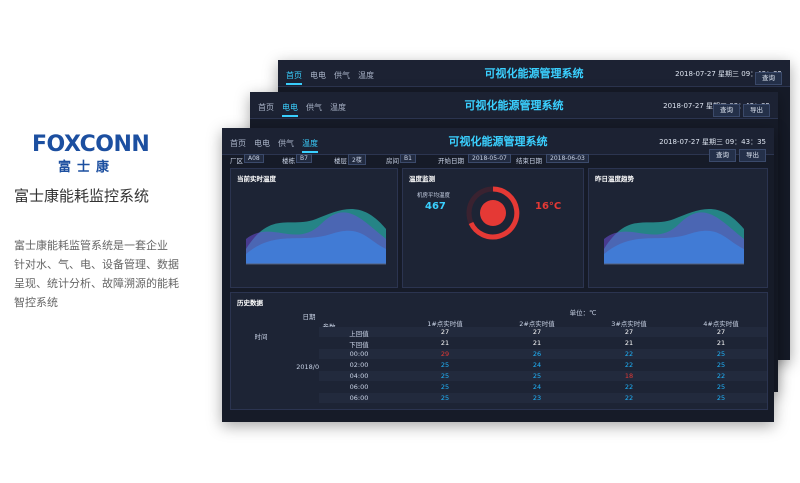  Describe the element at coordinates (250, 303) in the screenshot. I see `panel-title: 历史数据` at that location.